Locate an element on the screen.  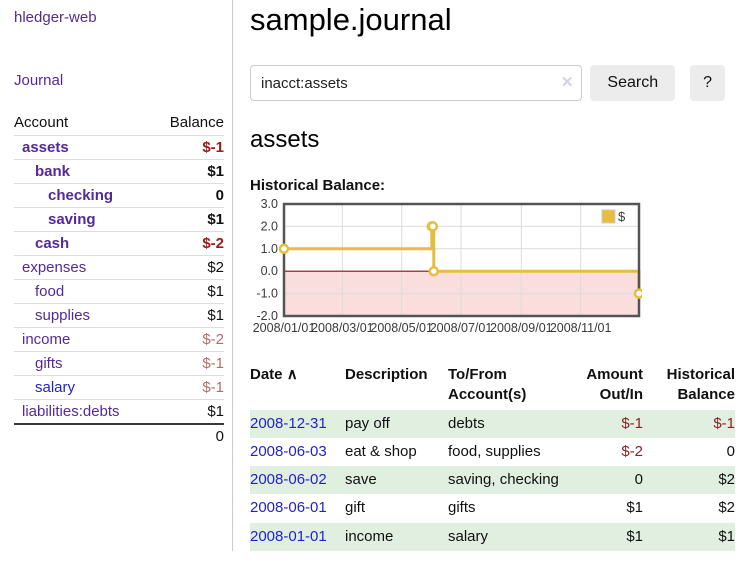
register-row: 2008-12-31 pay off debts $-1 $-1 is located at coordinates (492, 423).